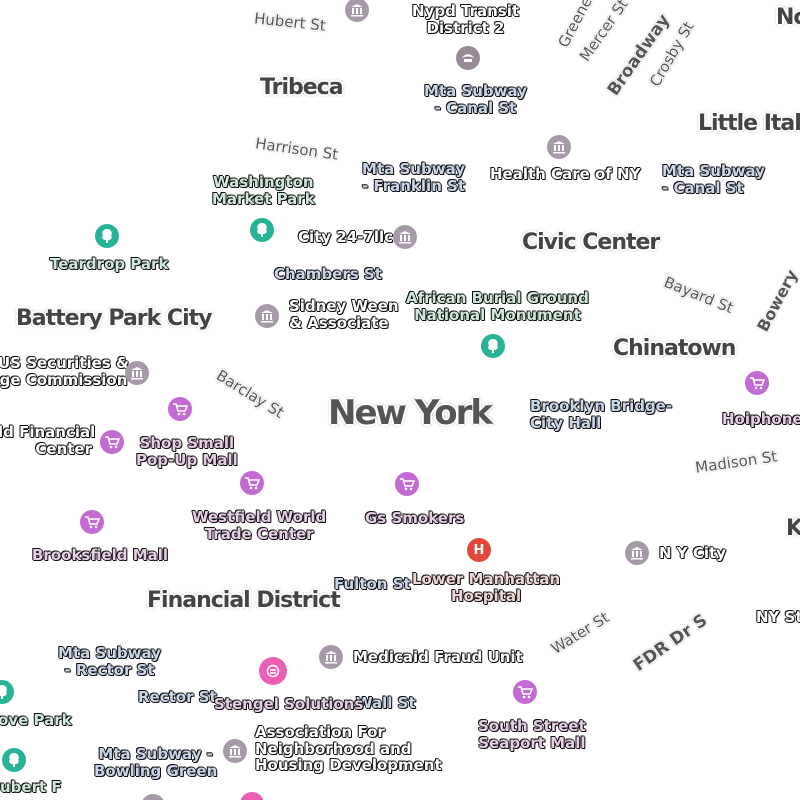 The height and width of the screenshot is (800, 800). Describe the element at coordinates (670, 643) in the screenshot. I see `street-label-fdr: FDR Dr S` at that location.